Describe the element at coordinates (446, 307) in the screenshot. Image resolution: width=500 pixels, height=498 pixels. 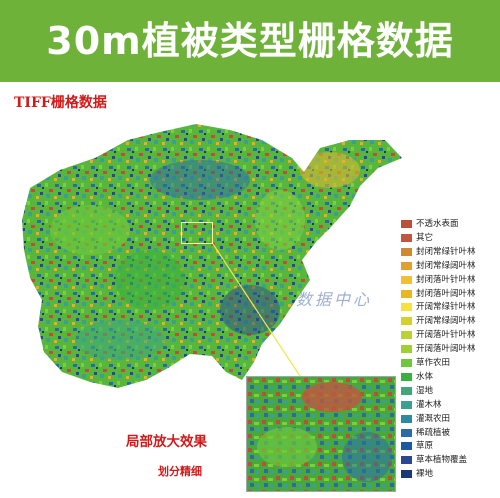
I see `legend-label: 开阔常绿针叶林` at that location.